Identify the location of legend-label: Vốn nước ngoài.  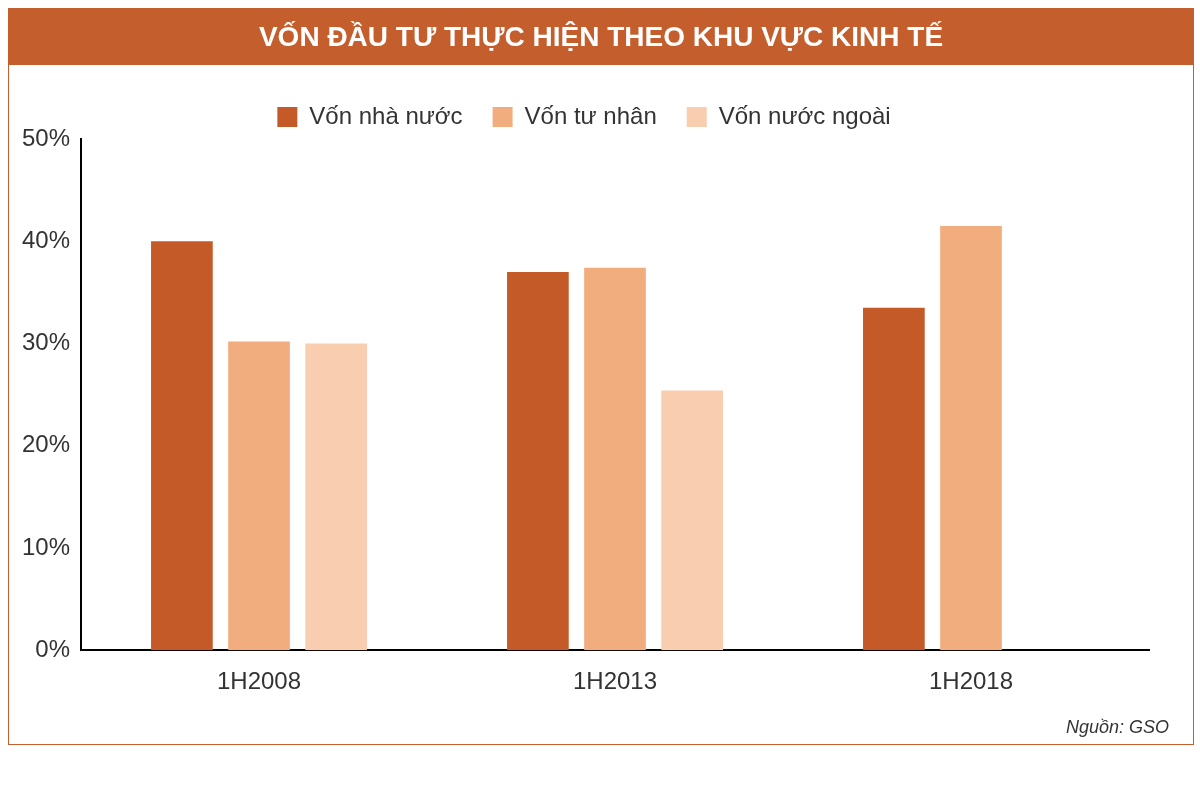
(804, 115).